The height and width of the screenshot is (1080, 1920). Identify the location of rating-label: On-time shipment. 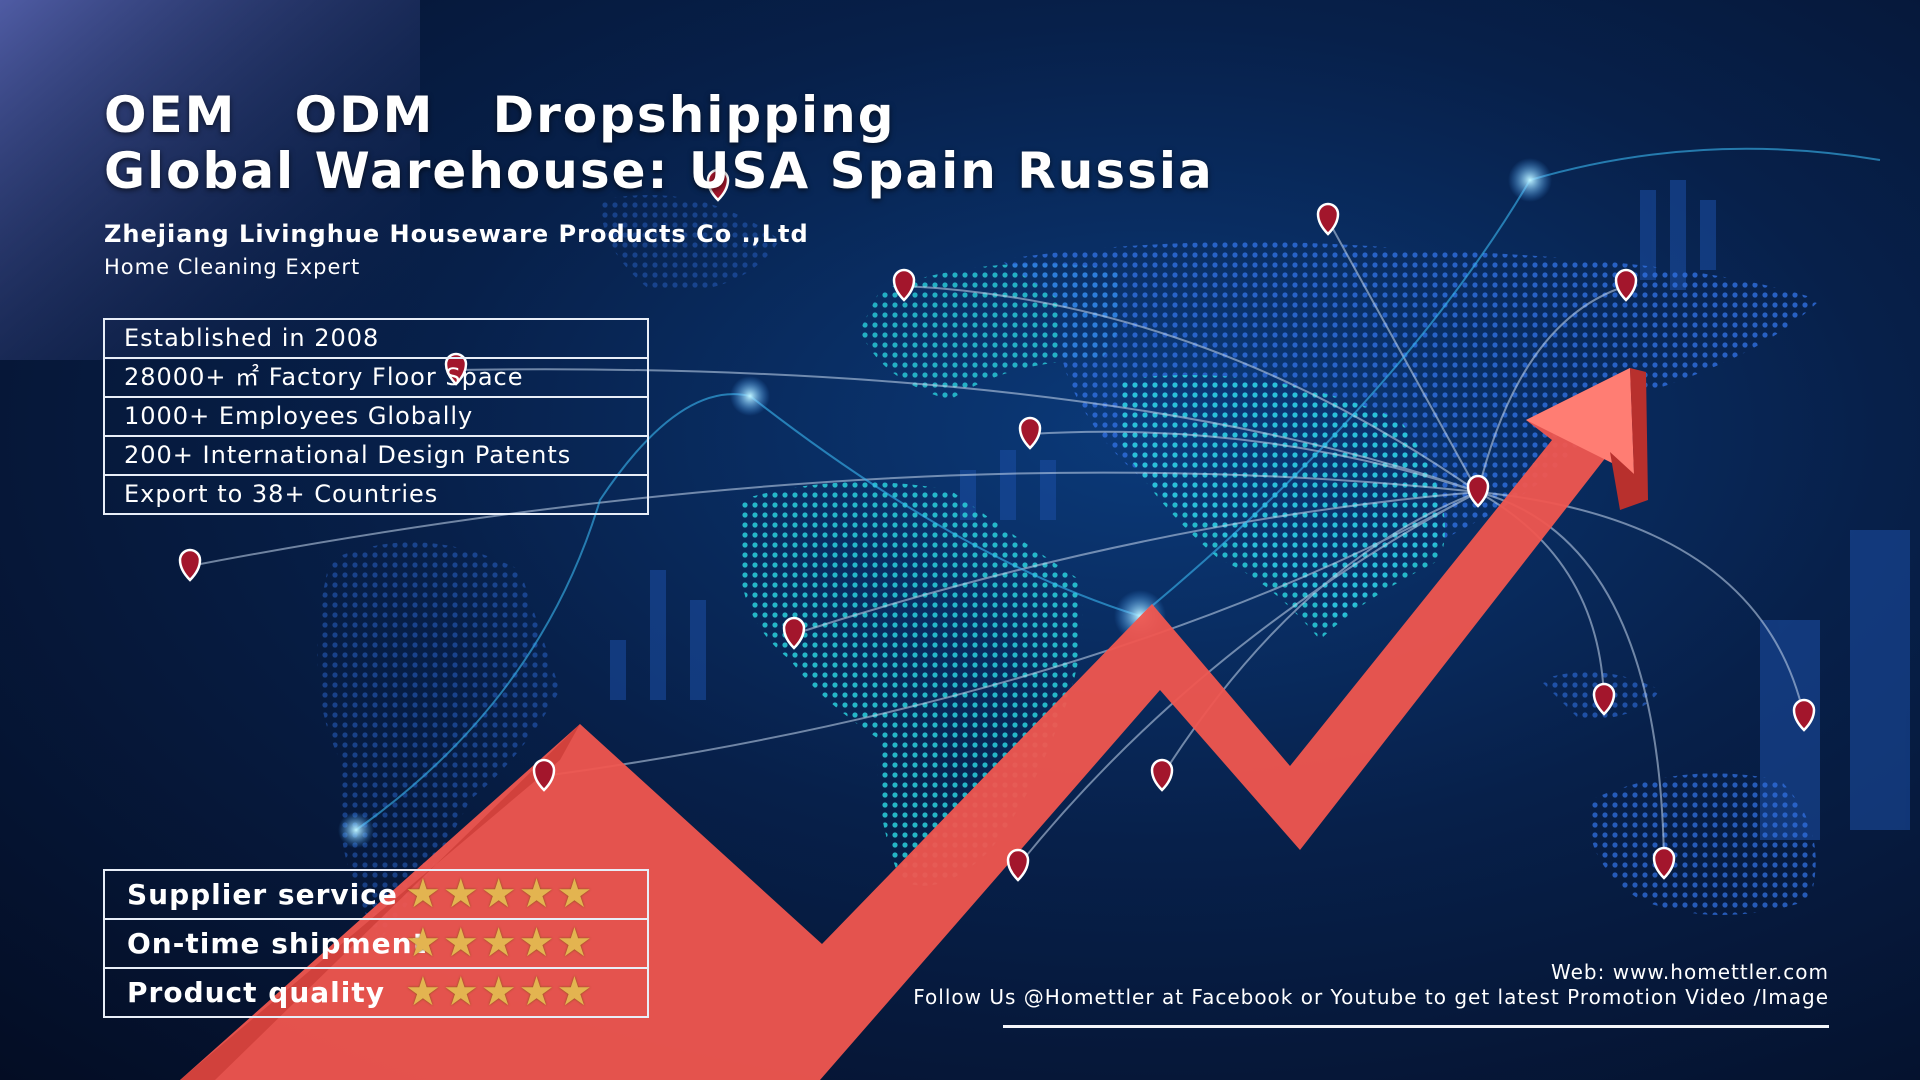
(277, 943).